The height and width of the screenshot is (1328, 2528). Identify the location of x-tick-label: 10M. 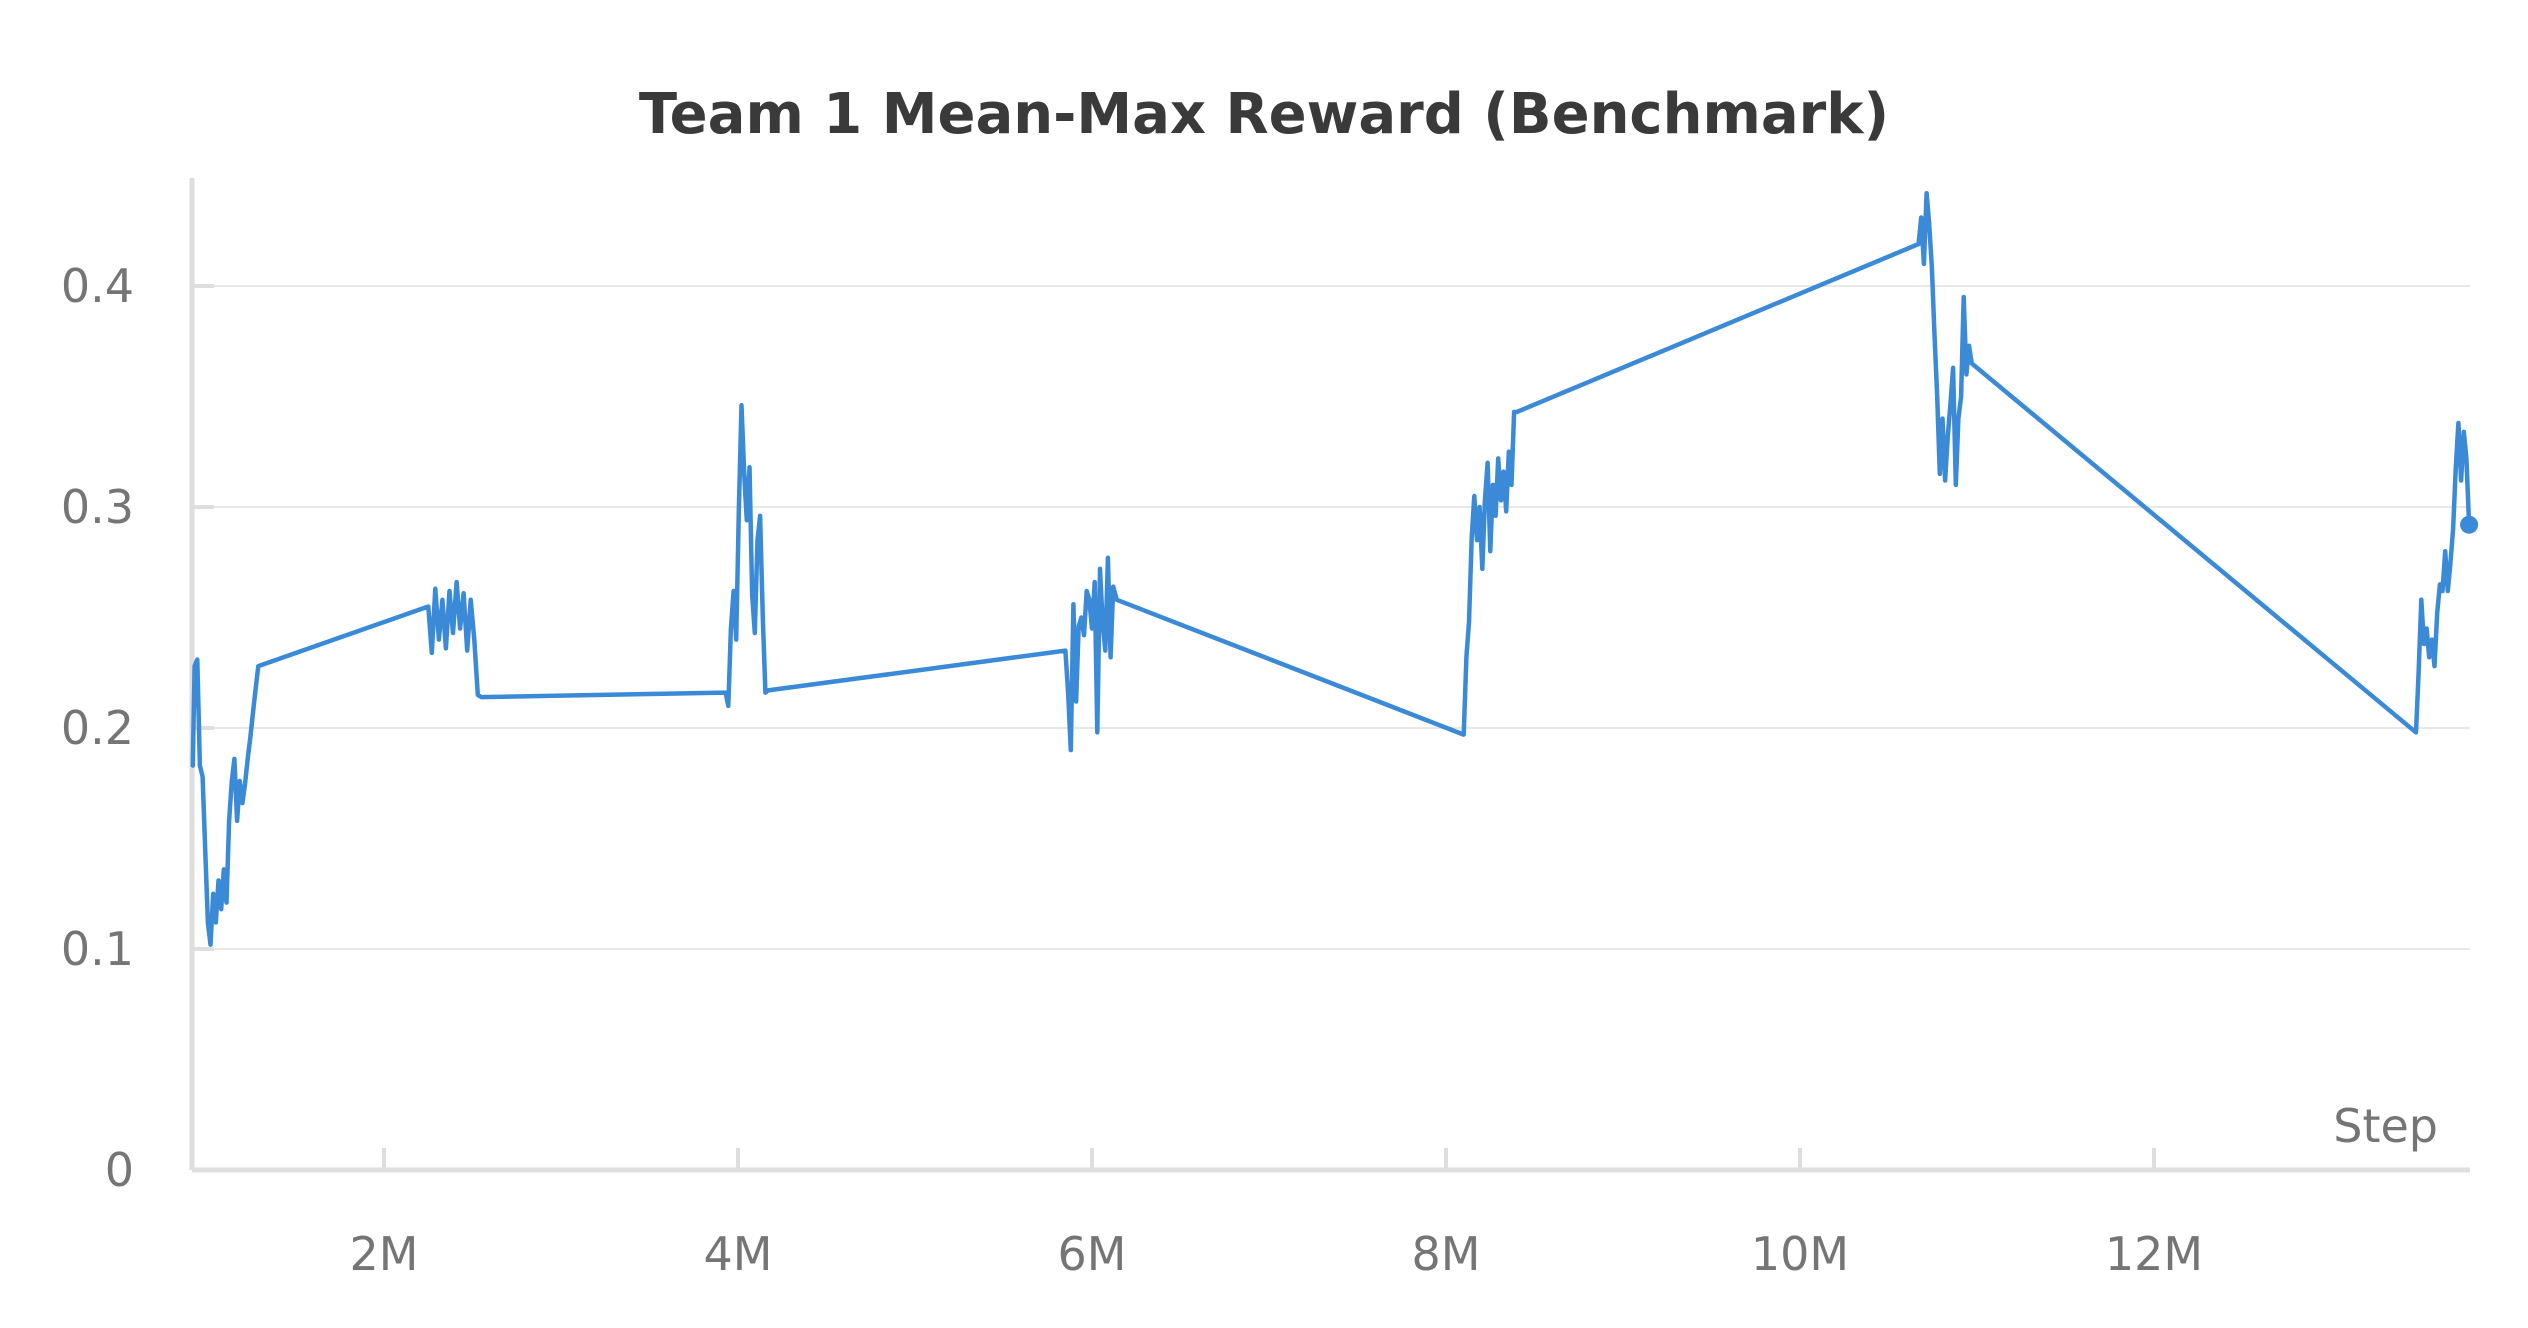
(1800, 1254).